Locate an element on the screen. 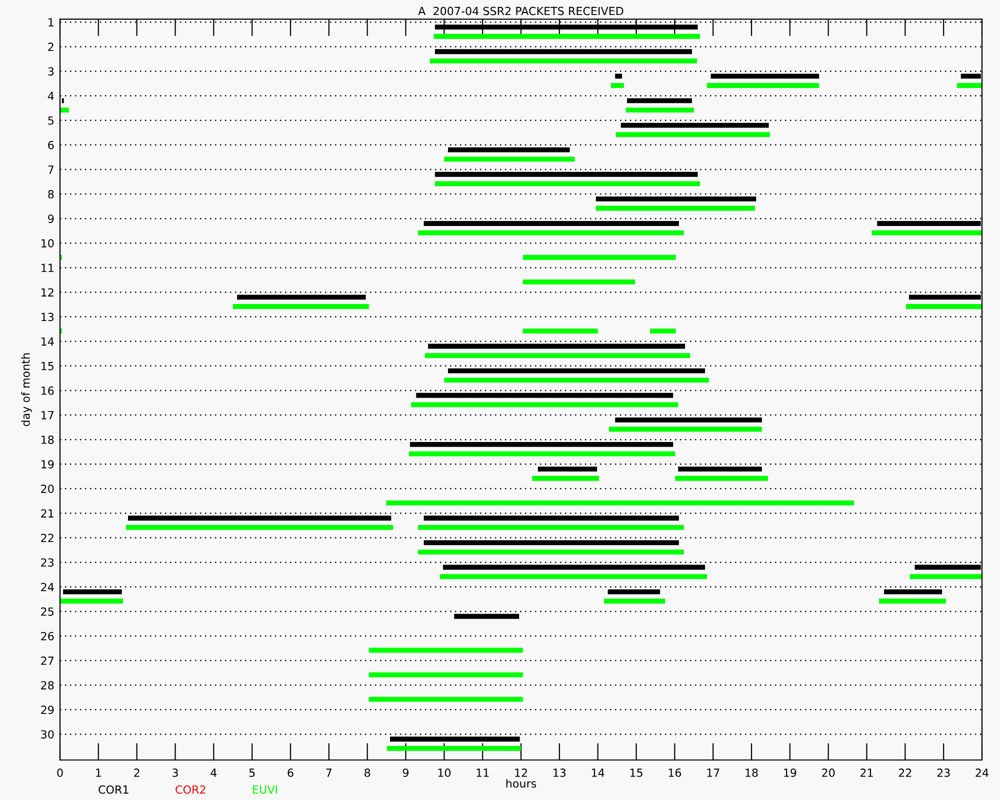 The image size is (1000, 800). x-tick-label: 12 is located at coordinates (521, 772).